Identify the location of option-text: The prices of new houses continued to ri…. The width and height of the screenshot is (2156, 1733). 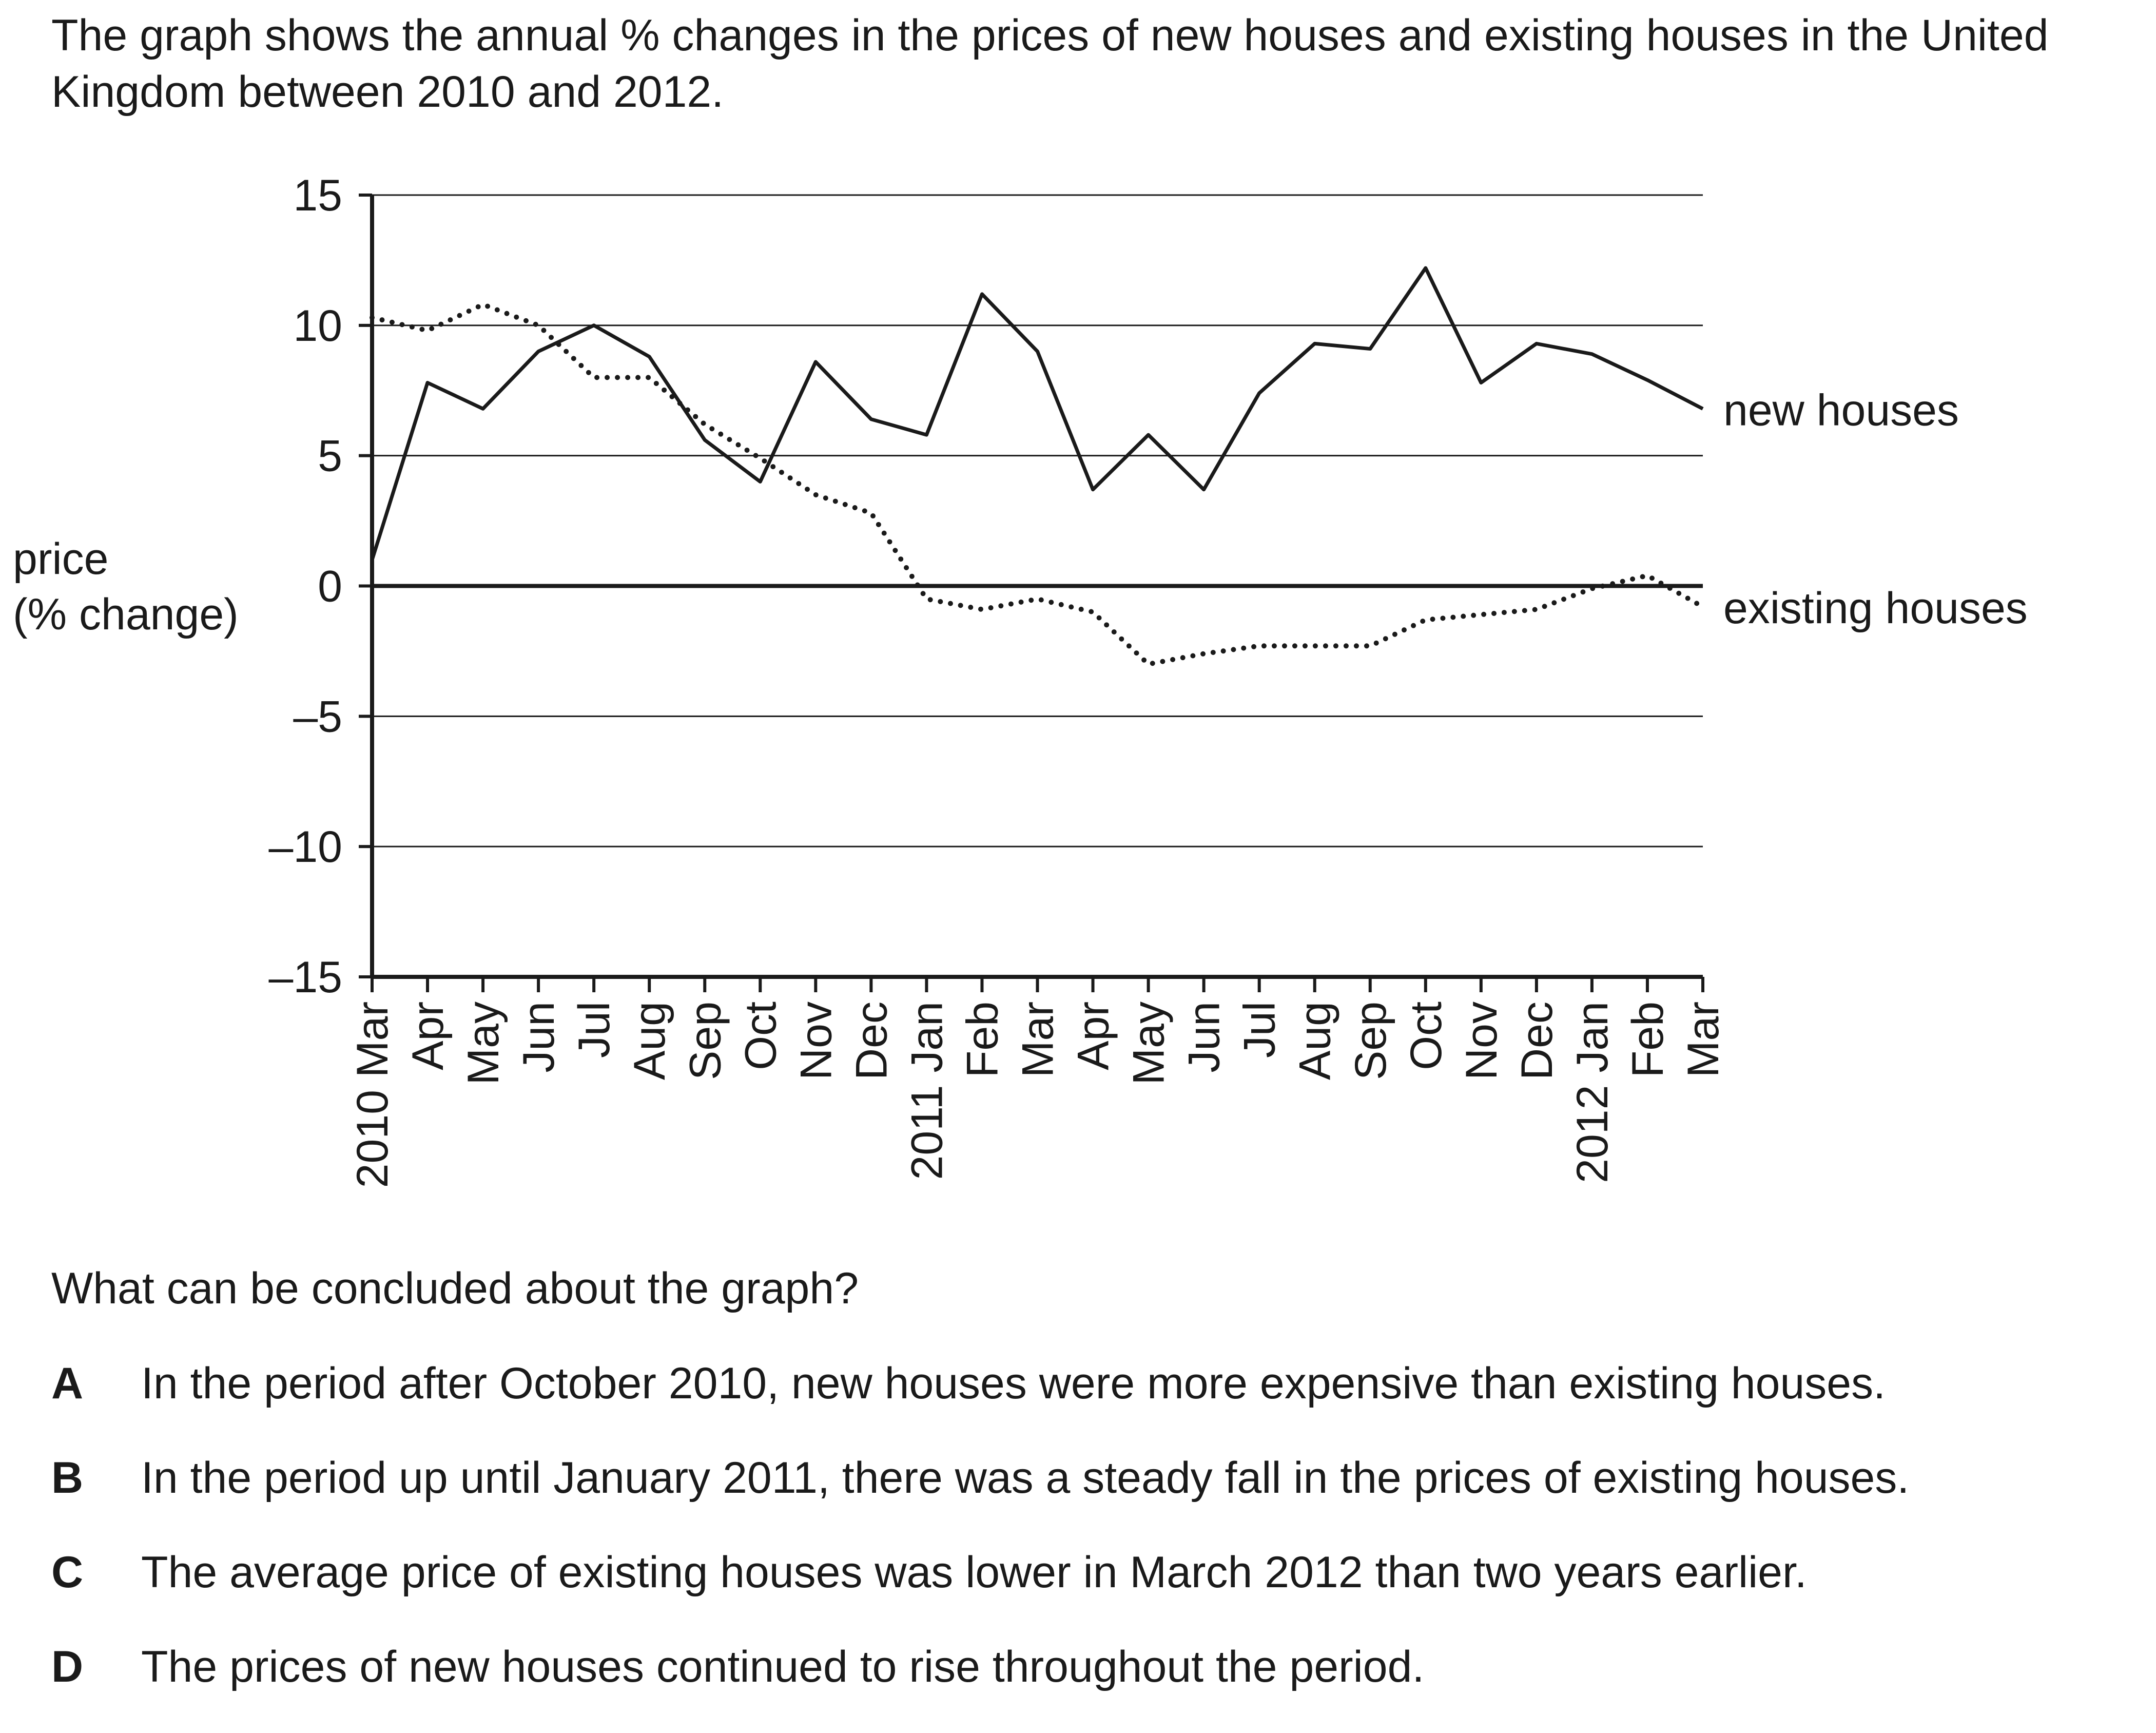
(783, 1667).